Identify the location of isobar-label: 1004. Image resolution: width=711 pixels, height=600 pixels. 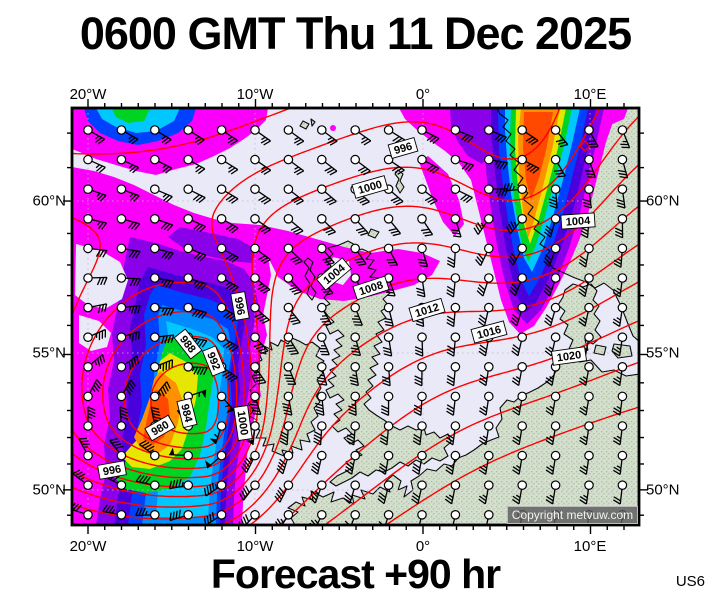
(578, 221).